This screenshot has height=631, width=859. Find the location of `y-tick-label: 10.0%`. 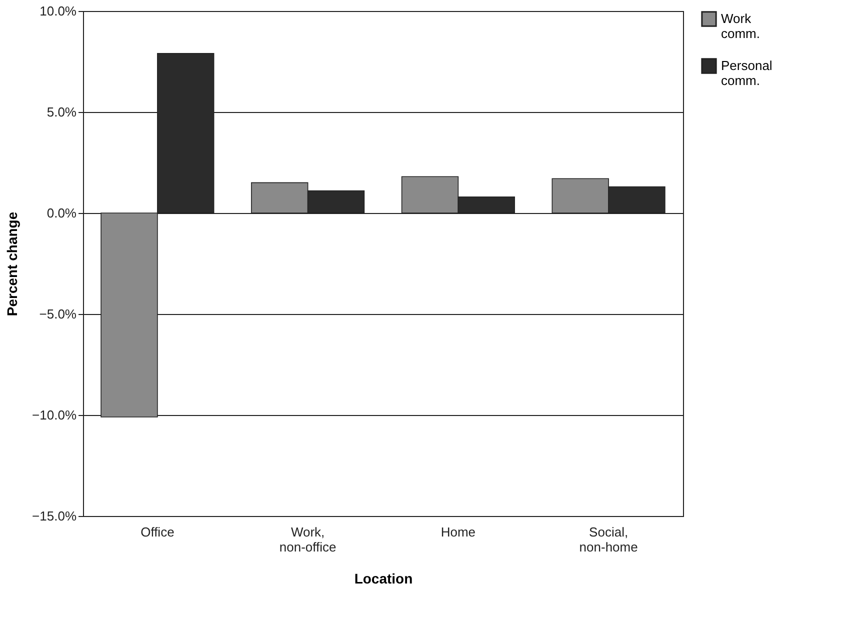

y-tick-label: 10.0% is located at coordinates (58, 11).